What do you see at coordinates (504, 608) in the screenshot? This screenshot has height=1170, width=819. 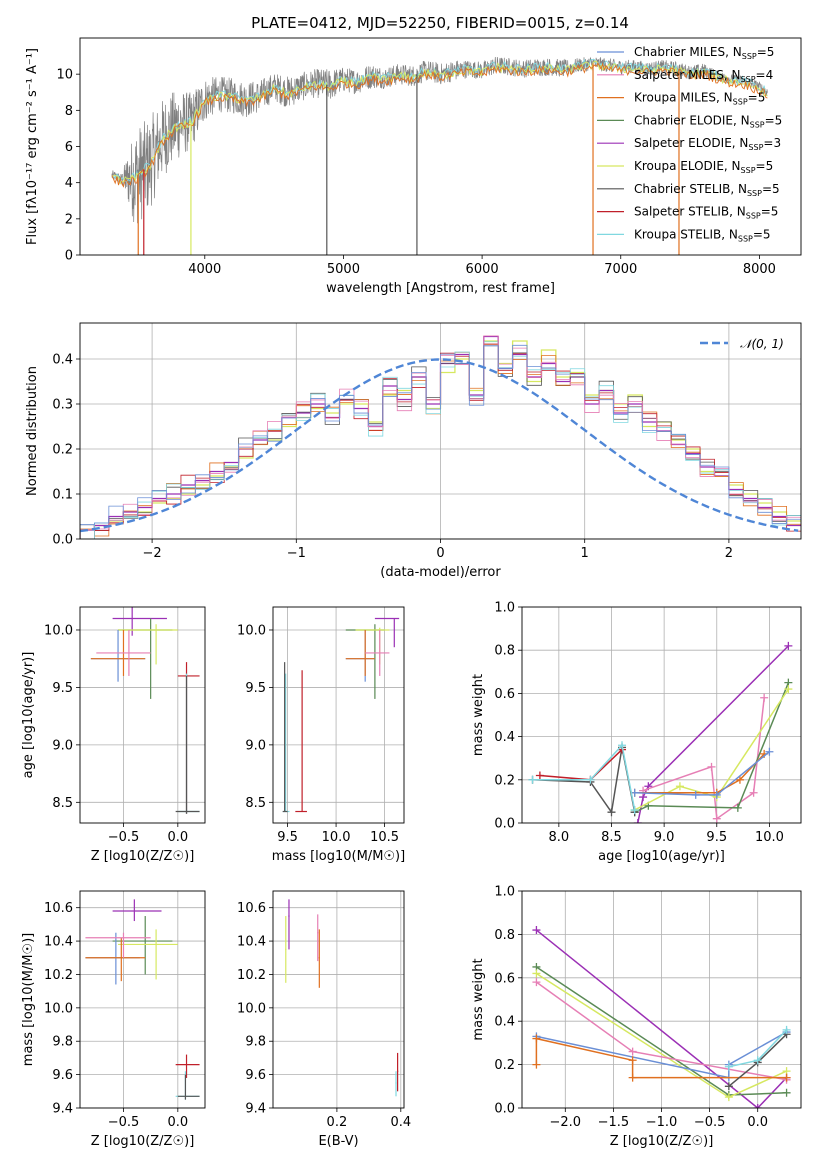 I see `y-tick-label: 1.0` at bounding box center [504, 608].